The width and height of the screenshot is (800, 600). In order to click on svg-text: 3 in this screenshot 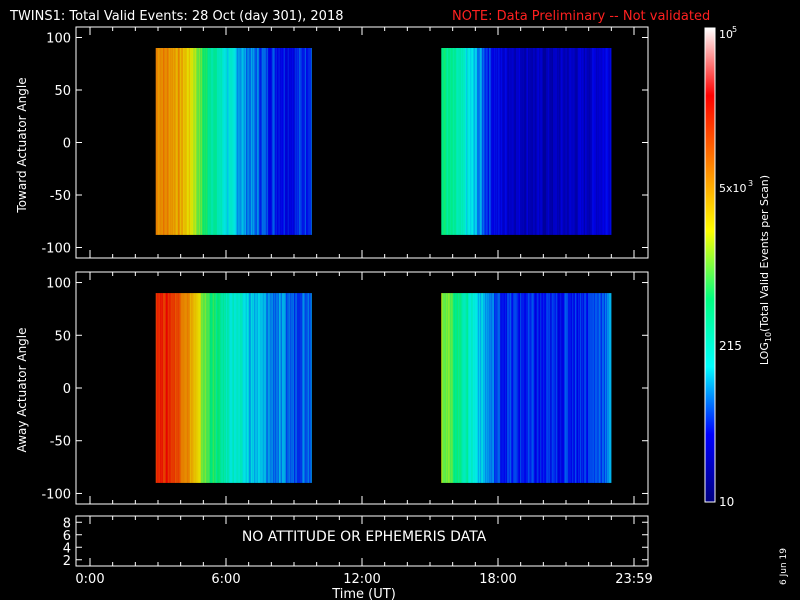, I will do `click(750, 183)`.